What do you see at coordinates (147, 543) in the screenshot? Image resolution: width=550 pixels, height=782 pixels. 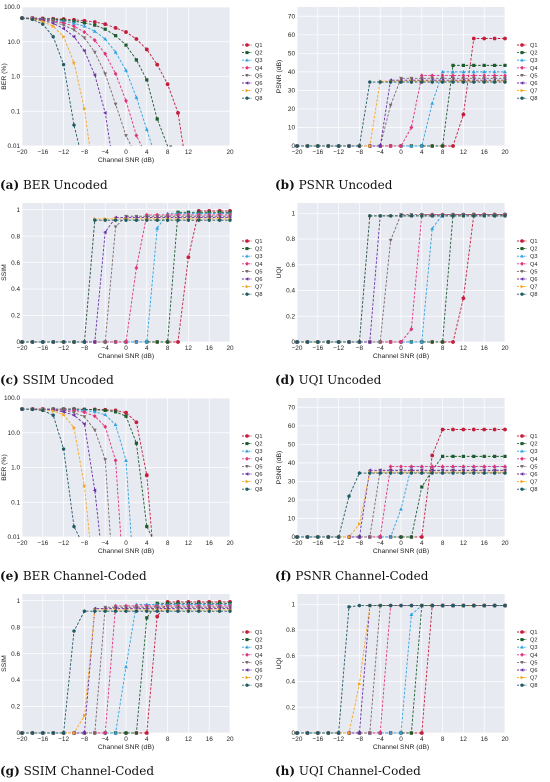 I see `x-tick-label: 4` at bounding box center [147, 543].